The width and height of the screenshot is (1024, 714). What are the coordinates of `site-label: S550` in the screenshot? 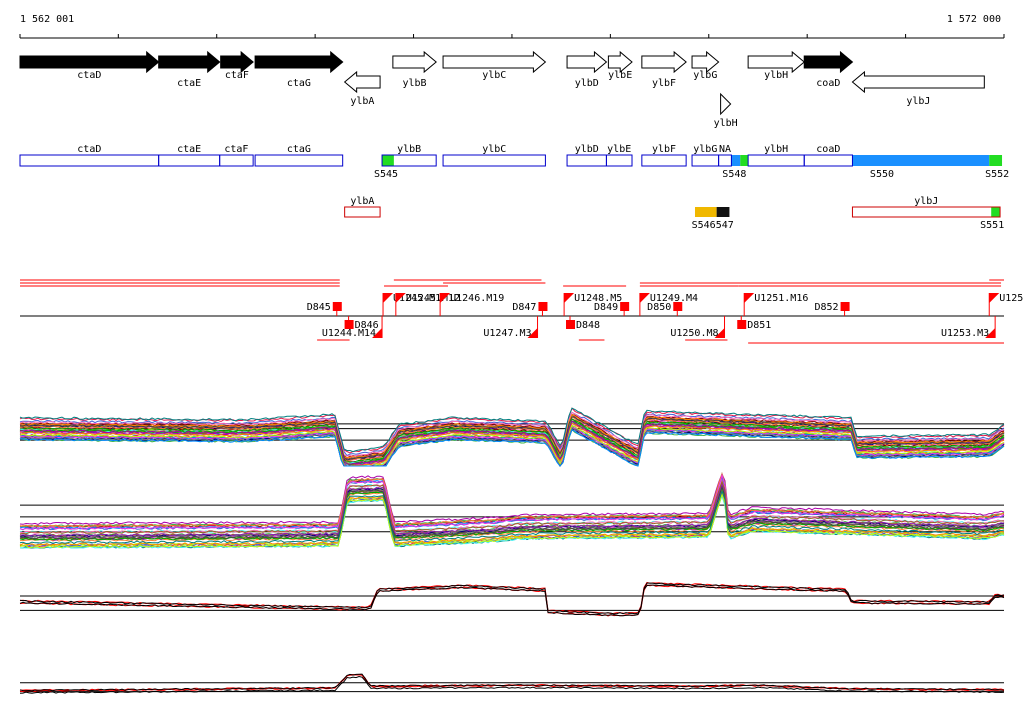 It's located at (882, 174).